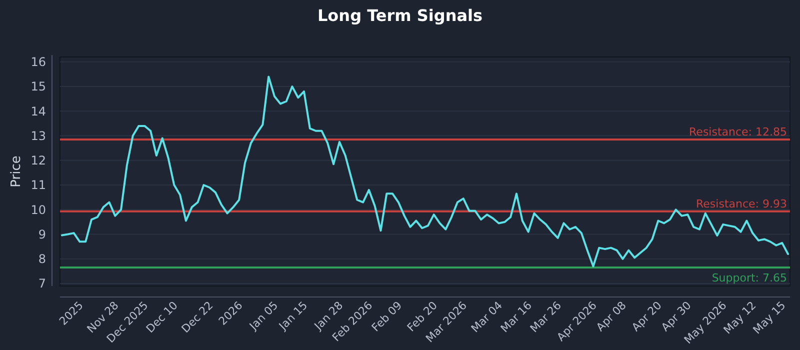 This screenshot has height=350, width=800. What do you see at coordinates (42, 234) in the screenshot?
I see `y-tick-label: 9` at bounding box center [42, 234].